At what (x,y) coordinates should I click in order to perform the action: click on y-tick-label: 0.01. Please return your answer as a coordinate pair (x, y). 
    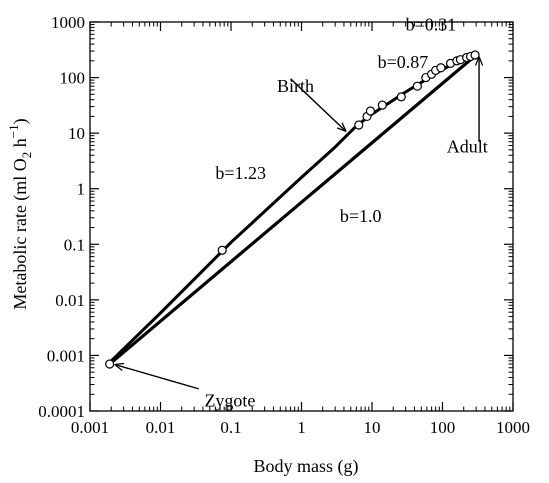
    Looking at the image, I should click on (70, 300).